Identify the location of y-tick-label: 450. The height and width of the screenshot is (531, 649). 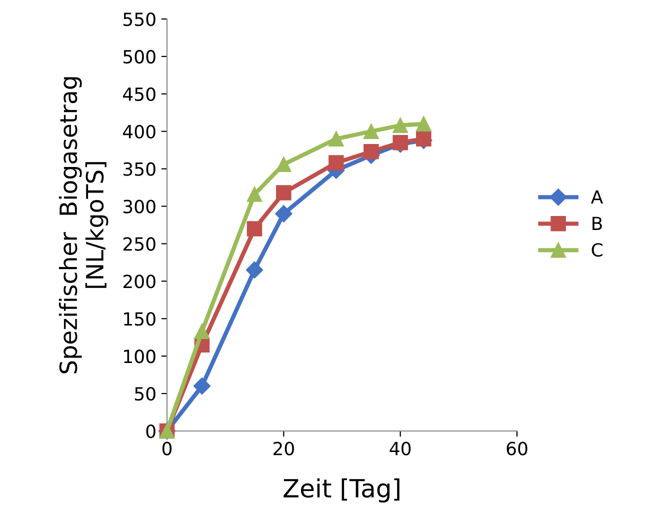
(139, 94).